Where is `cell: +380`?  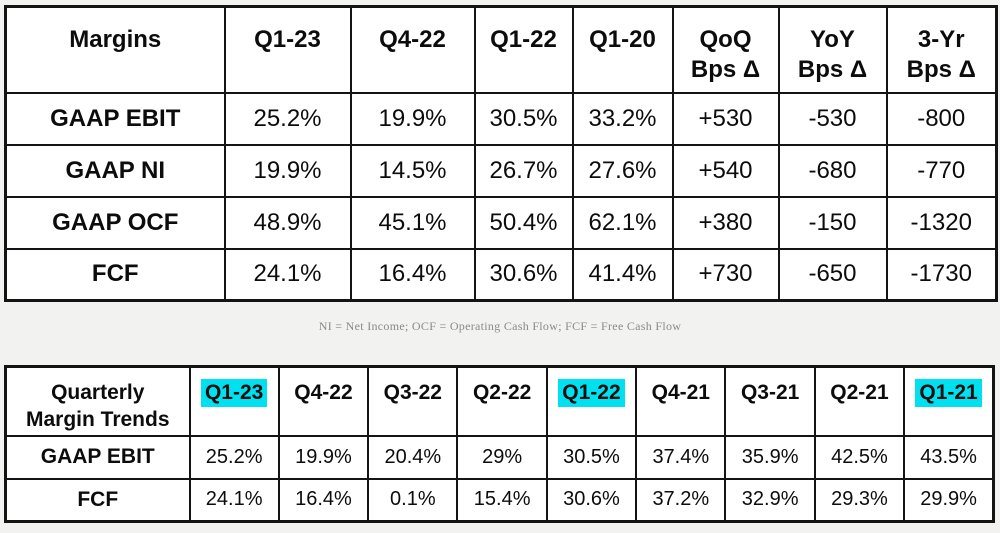
cell: +380 is located at coordinates (725, 222).